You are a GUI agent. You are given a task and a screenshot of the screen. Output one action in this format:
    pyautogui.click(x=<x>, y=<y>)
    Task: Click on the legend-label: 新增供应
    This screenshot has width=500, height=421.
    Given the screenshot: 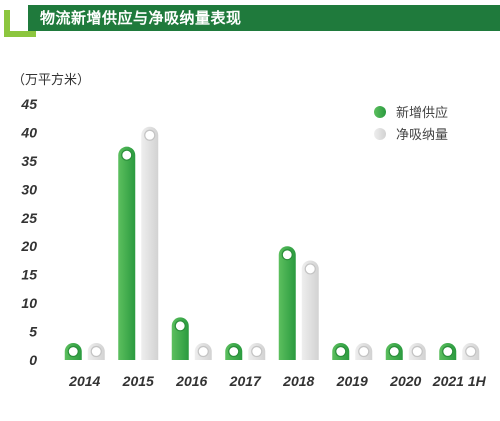 What is the action you would take?
    pyautogui.click(x=422, y=113)
    